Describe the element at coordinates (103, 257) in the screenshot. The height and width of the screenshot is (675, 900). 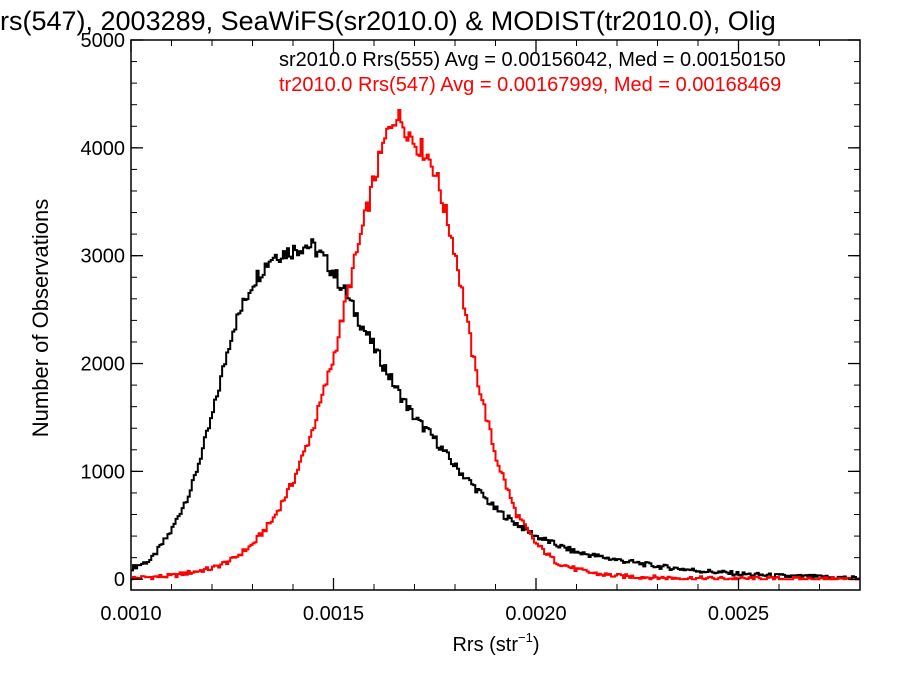
I see `y-tick-label: 3000` at that location.